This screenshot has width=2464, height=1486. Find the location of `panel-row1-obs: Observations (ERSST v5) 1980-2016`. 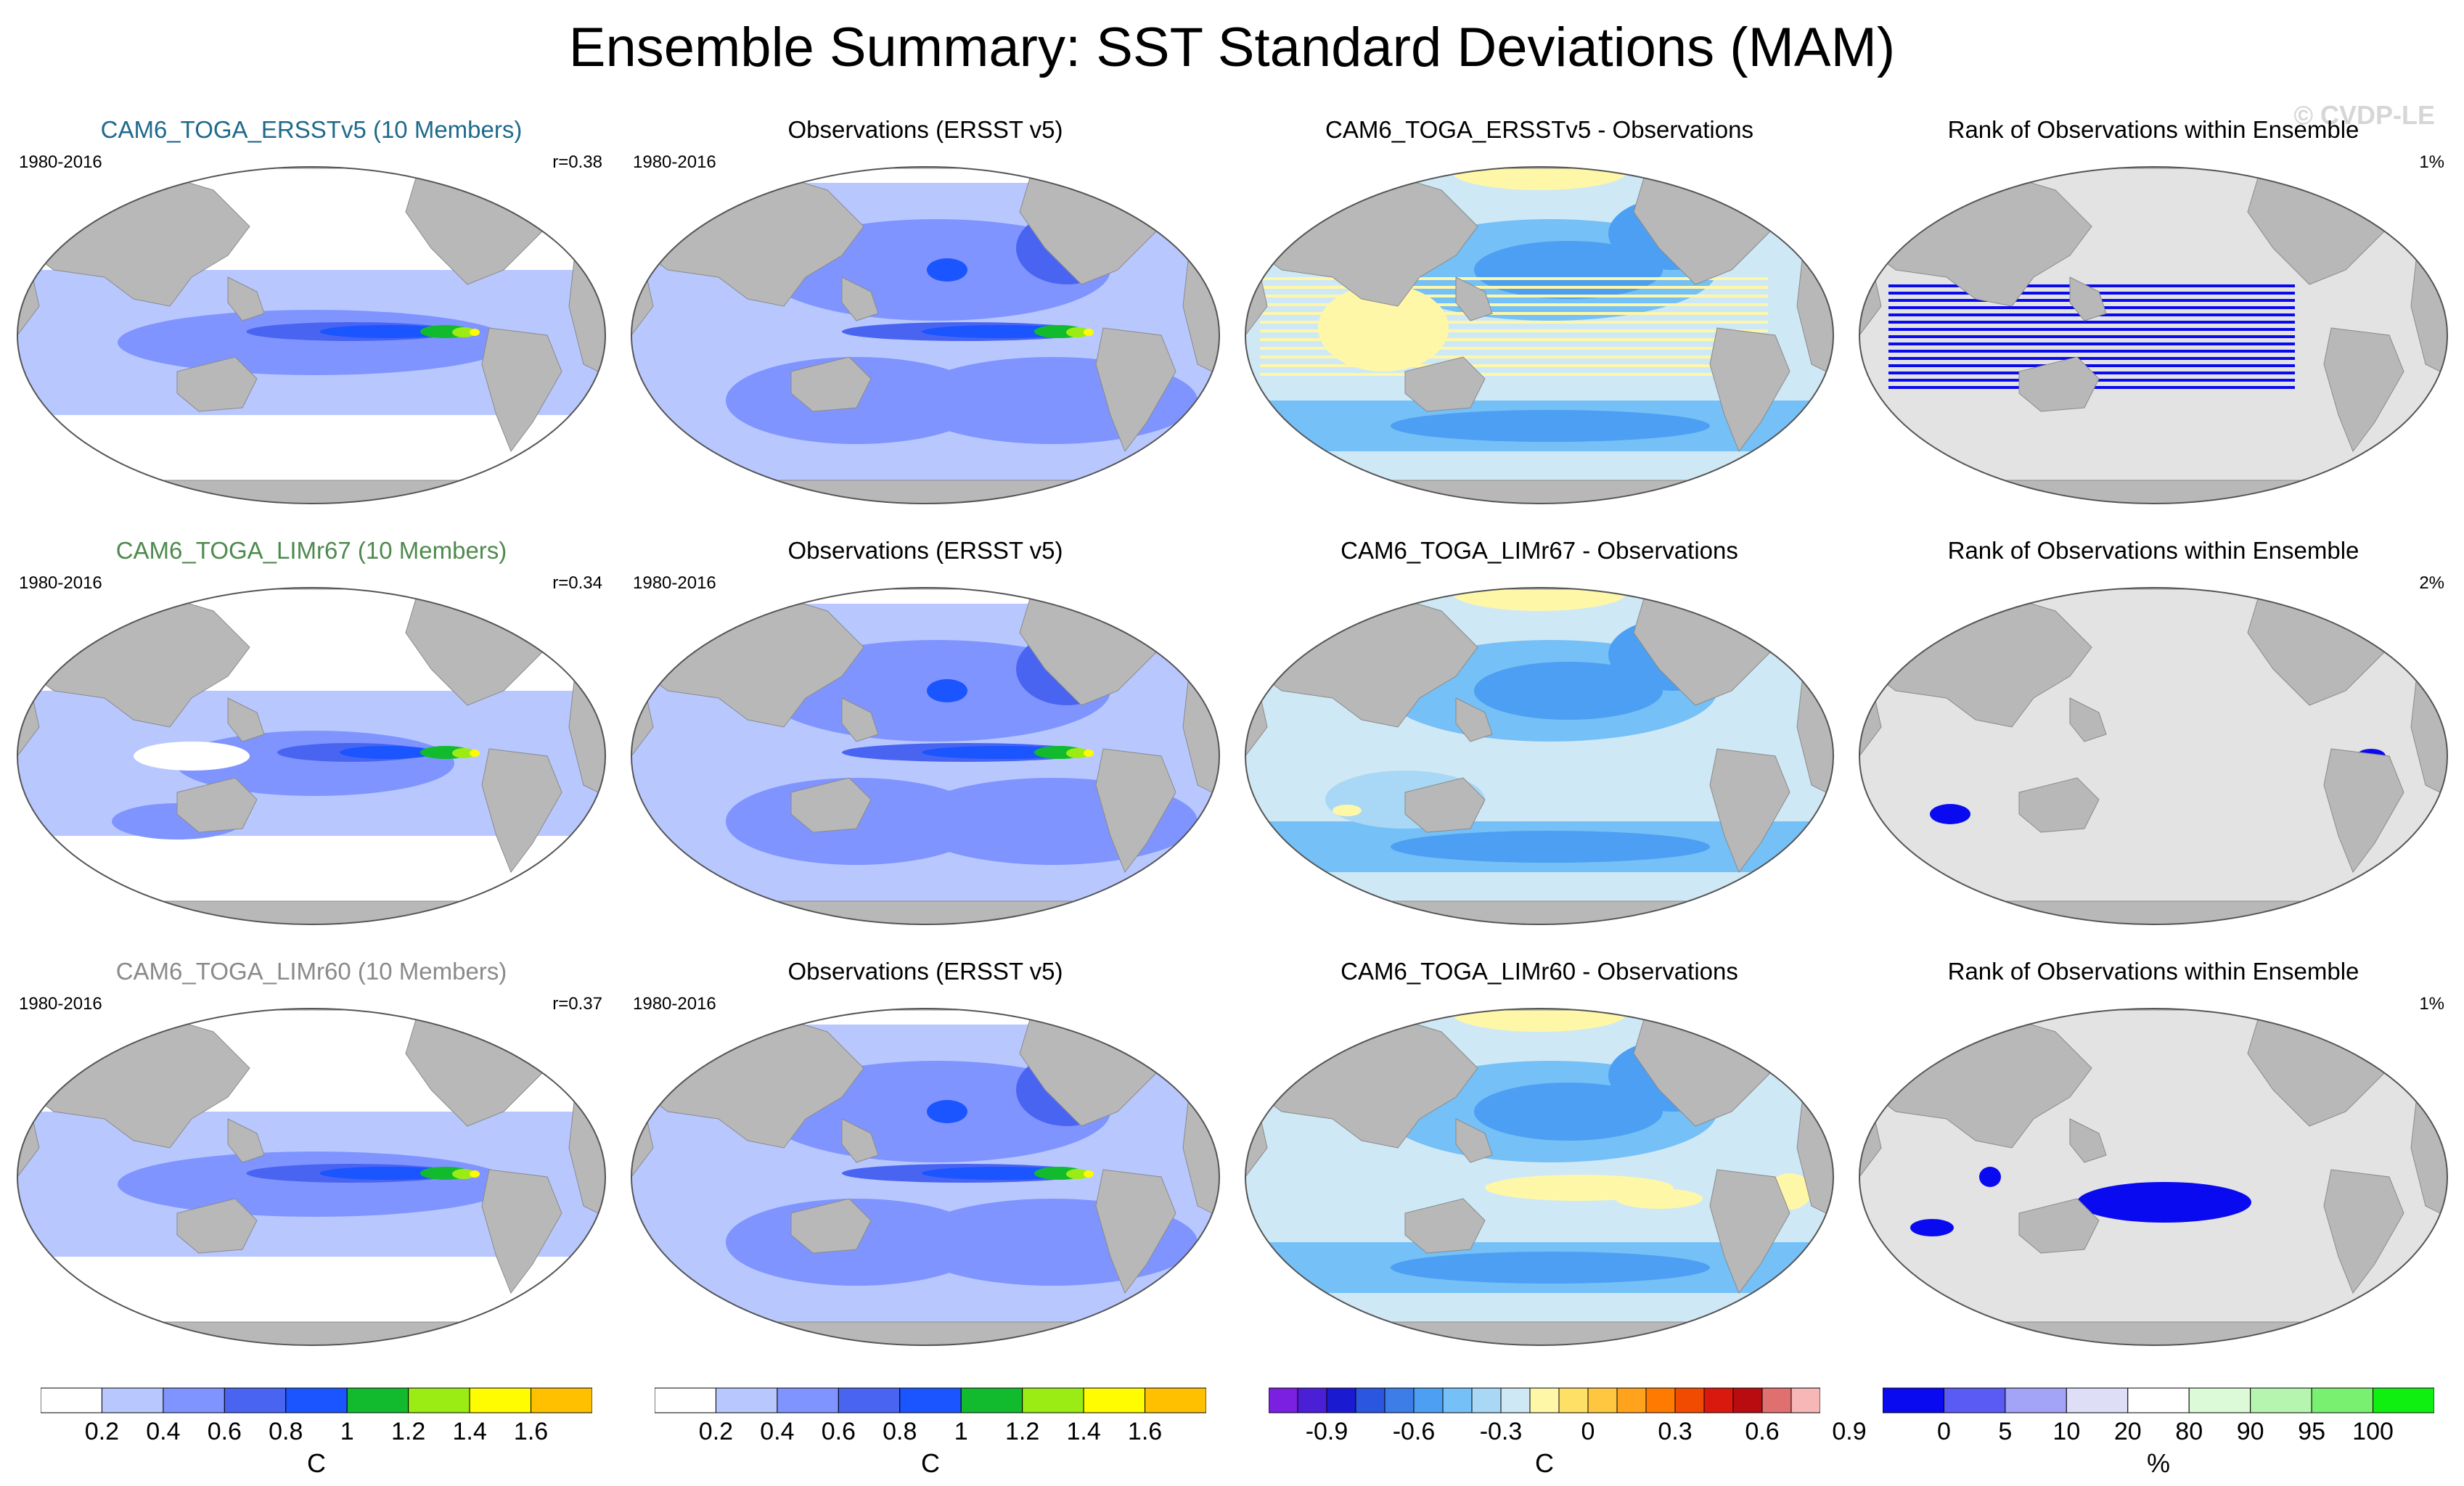

panel-row1-obs: Observations (ERSST v5) 1980-2016 is located at coordinates (926, 319).